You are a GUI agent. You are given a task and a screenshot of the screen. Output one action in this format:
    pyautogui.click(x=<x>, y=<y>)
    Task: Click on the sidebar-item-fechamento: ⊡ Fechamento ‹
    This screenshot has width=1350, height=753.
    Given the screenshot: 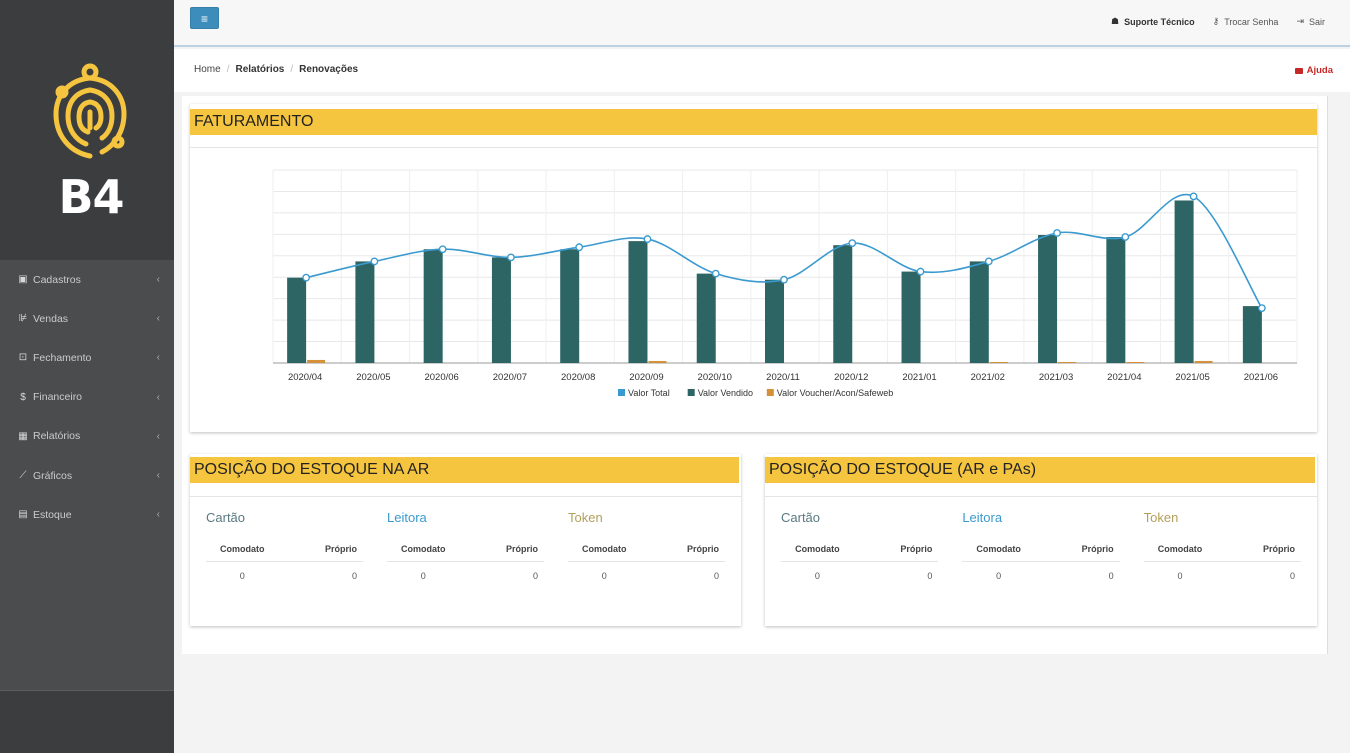 What is the action you would take?
    pyautogui.click(x=87, y=357)
    